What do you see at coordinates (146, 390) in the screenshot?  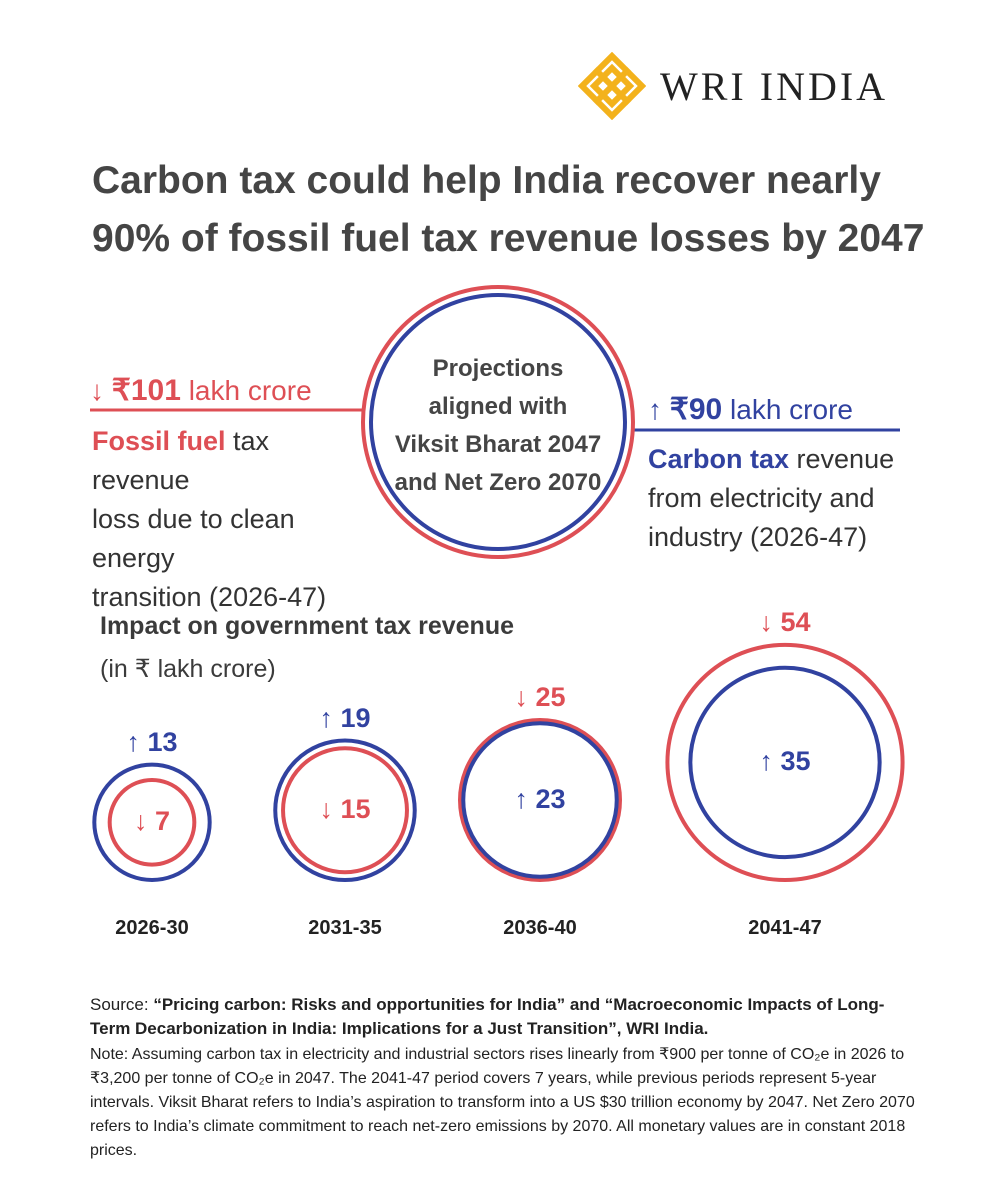 I see `loss-amount: ₹101` at bounding box center [146, 390].